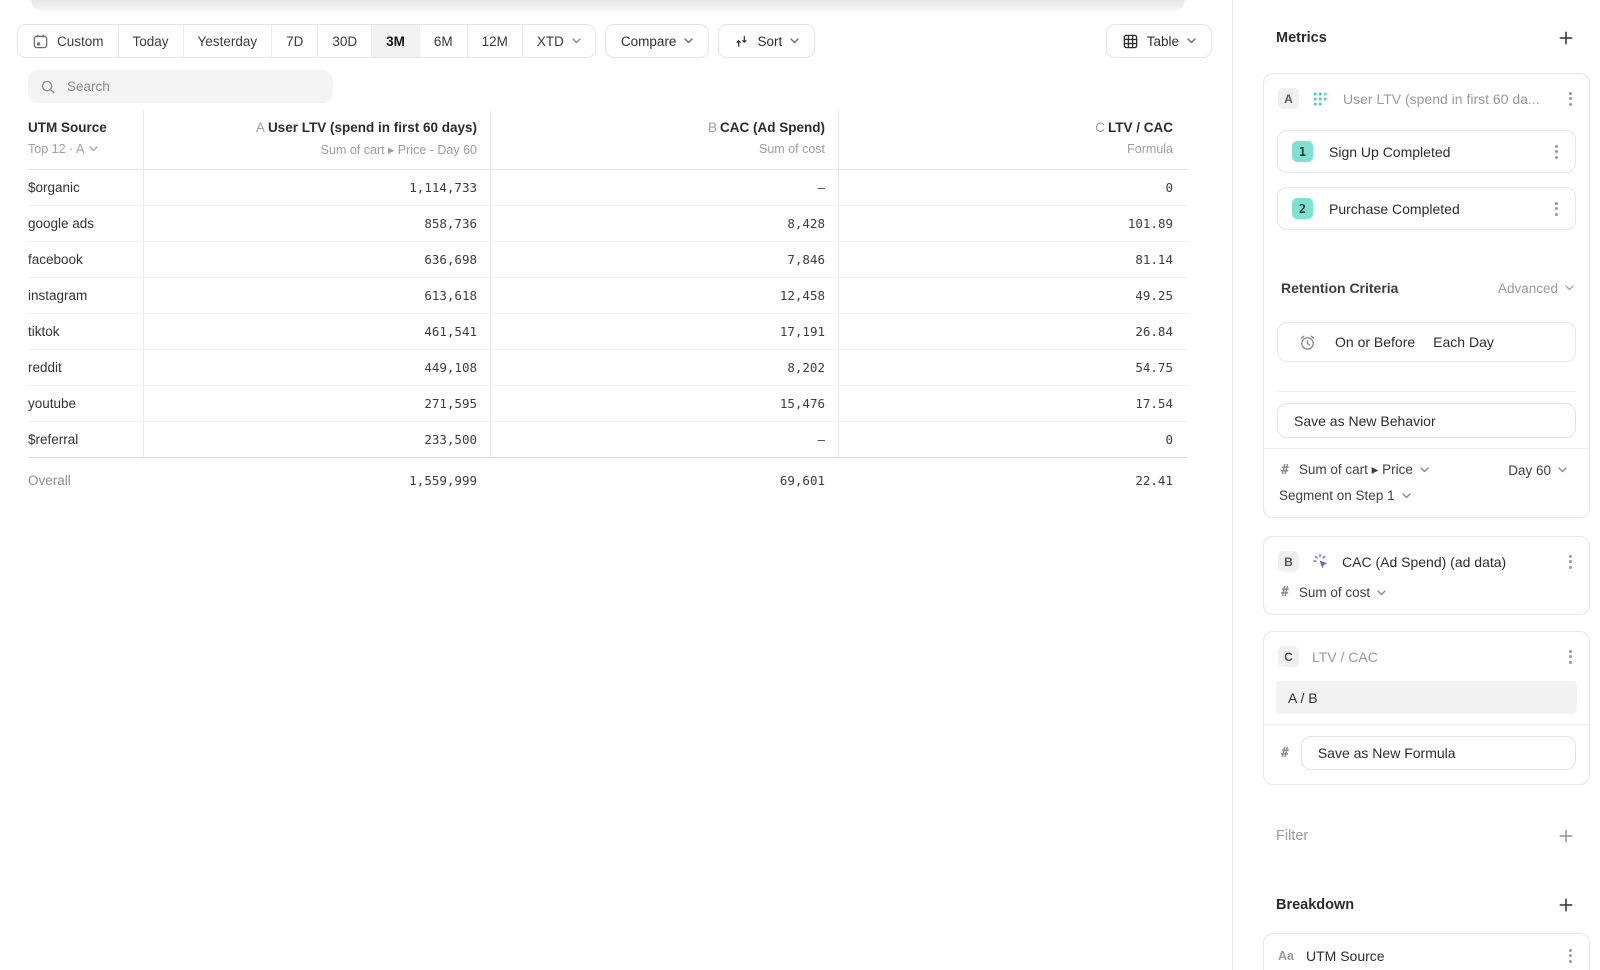  Describe the element at coordinates (1140, 127) in the screenshot. I see `column-title-text: LTV / CAC` at that location.